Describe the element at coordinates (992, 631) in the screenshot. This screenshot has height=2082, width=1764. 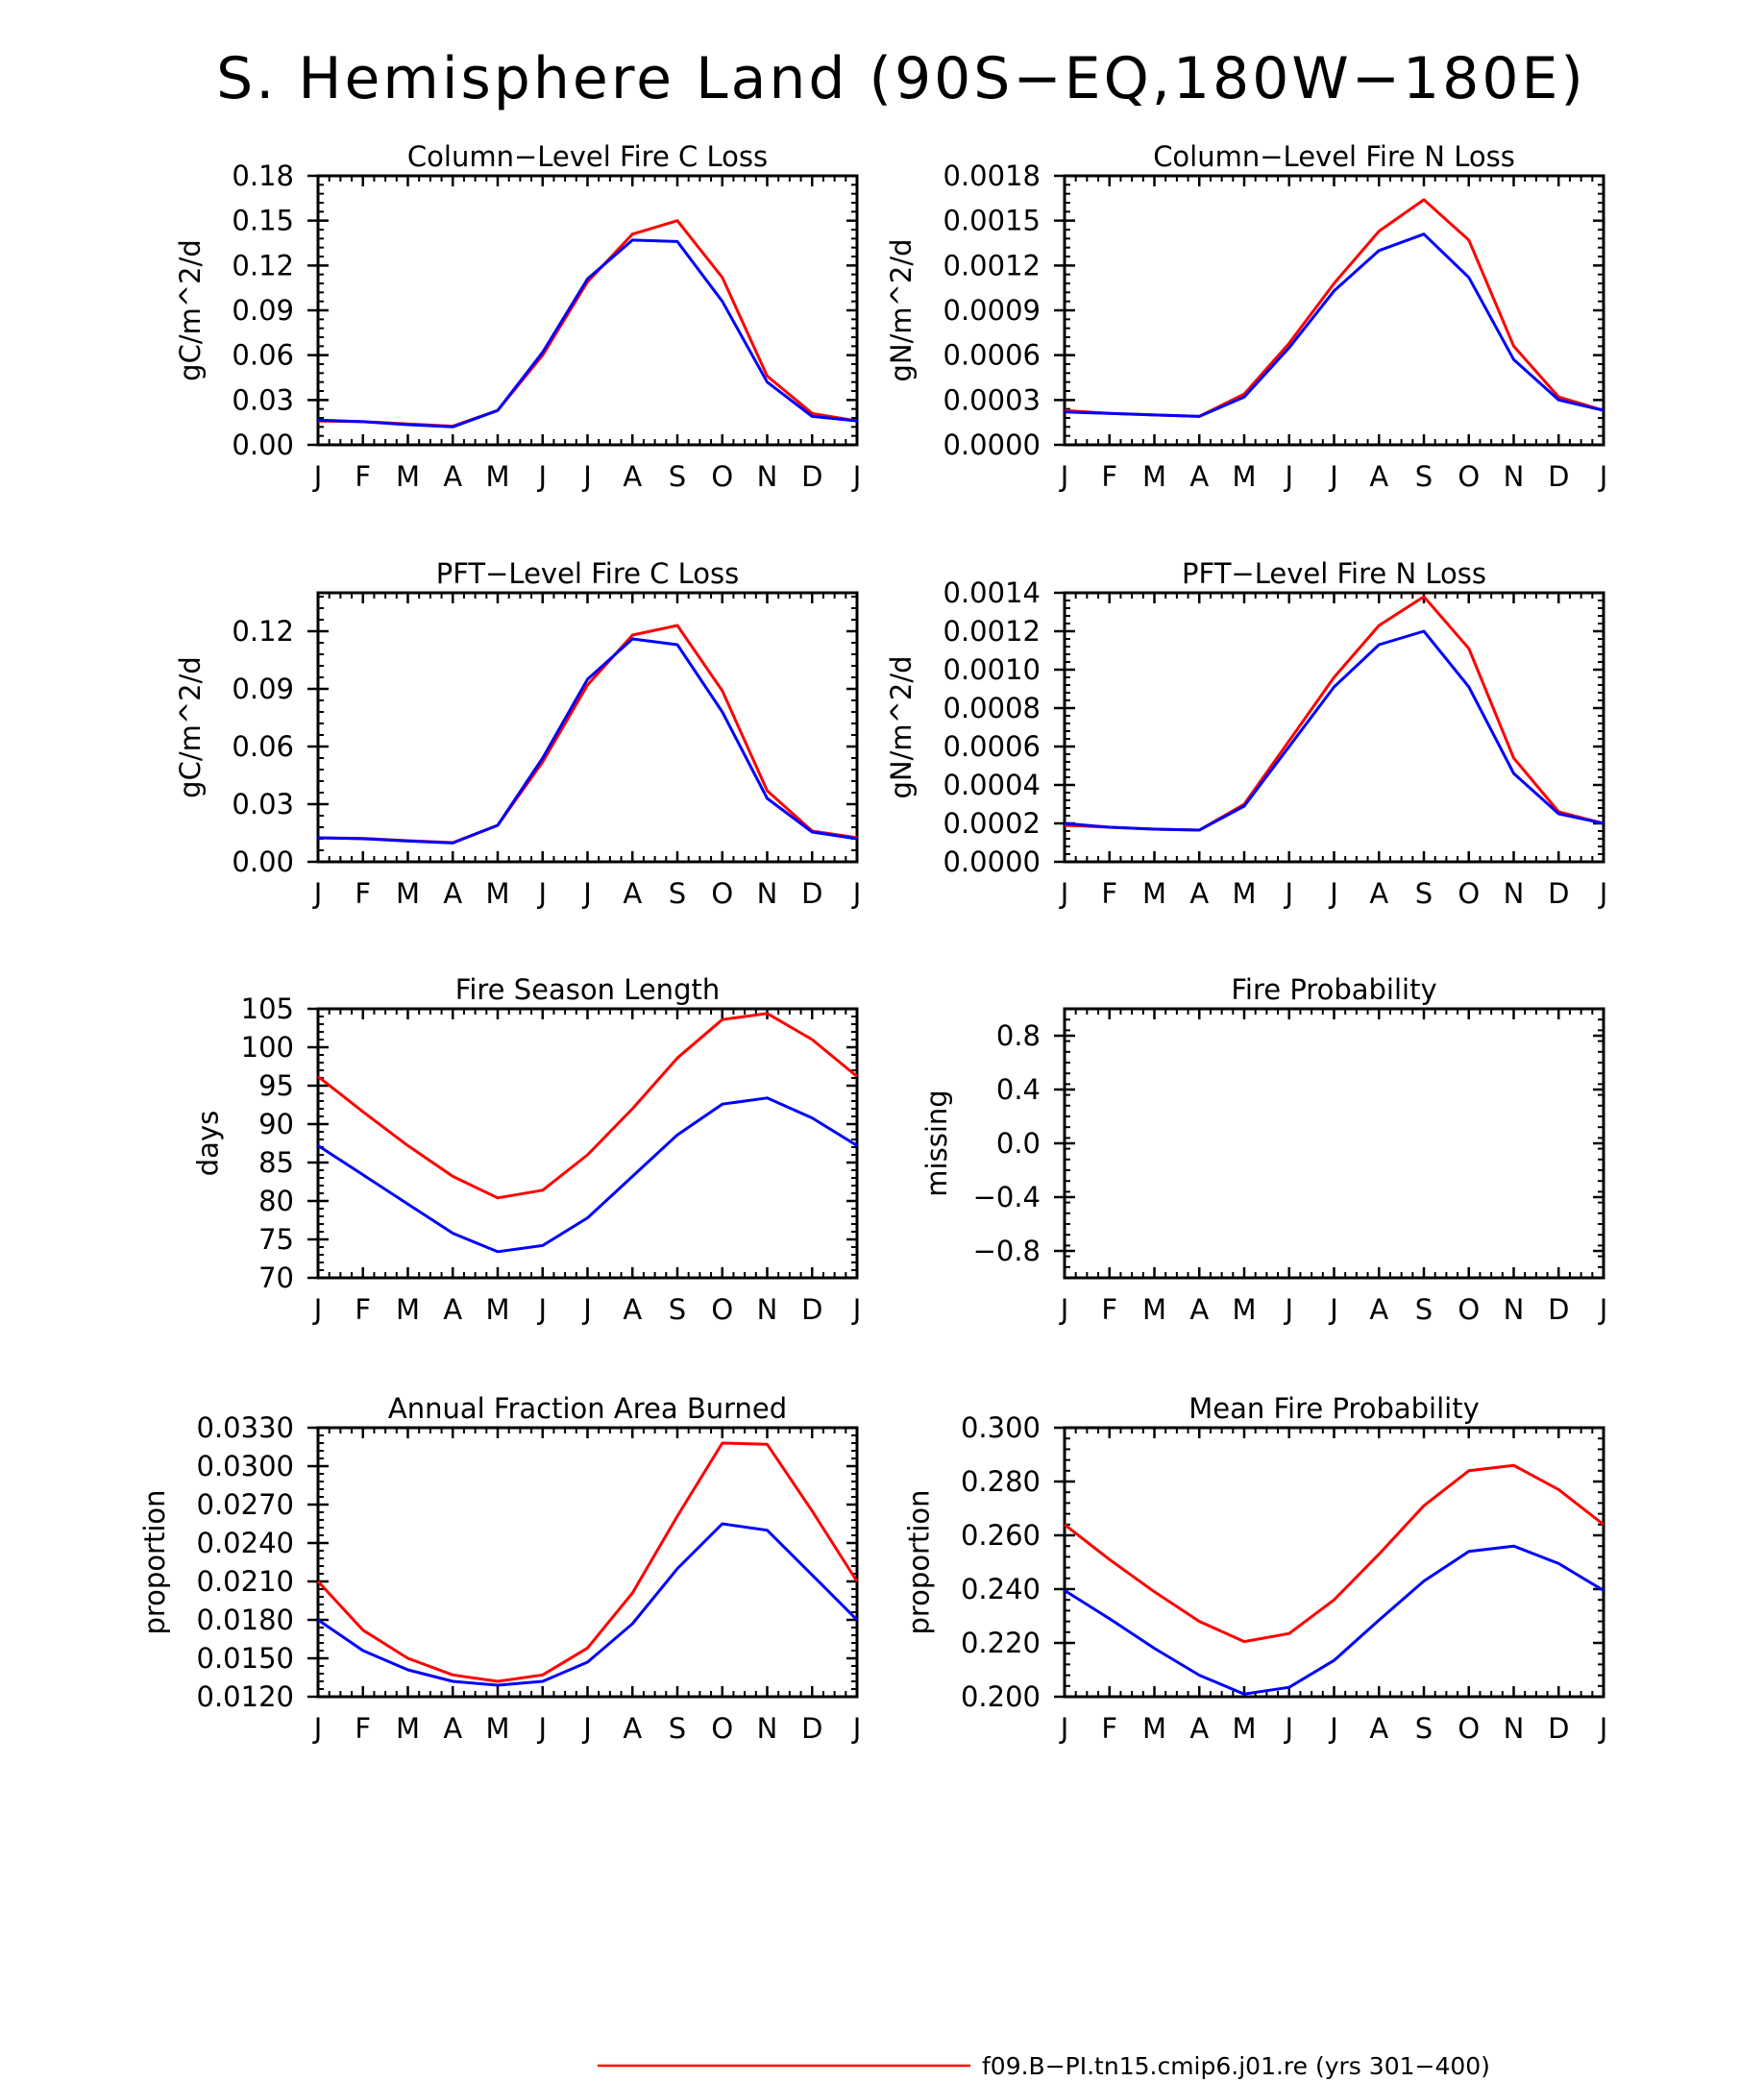
I see `y-tick-label: 0.0012` at that location.